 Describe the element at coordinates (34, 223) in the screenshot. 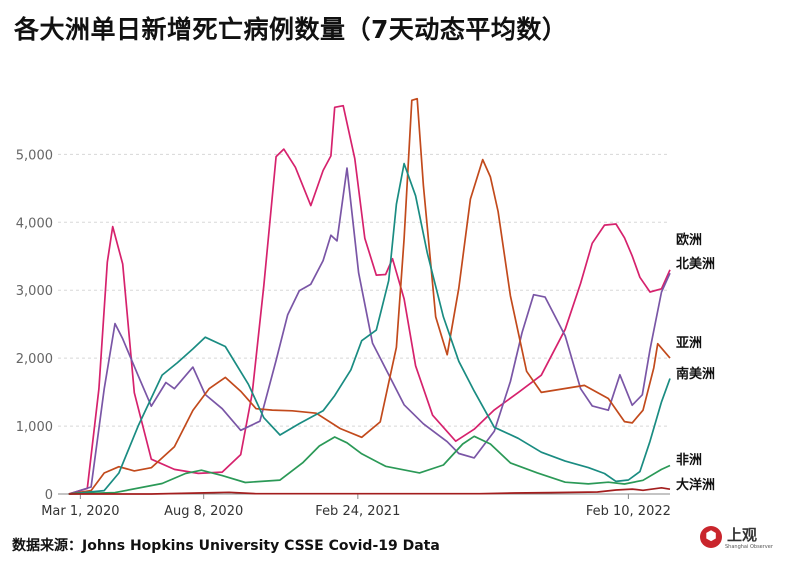

I see `y-tick-label: 4,000` at that location.